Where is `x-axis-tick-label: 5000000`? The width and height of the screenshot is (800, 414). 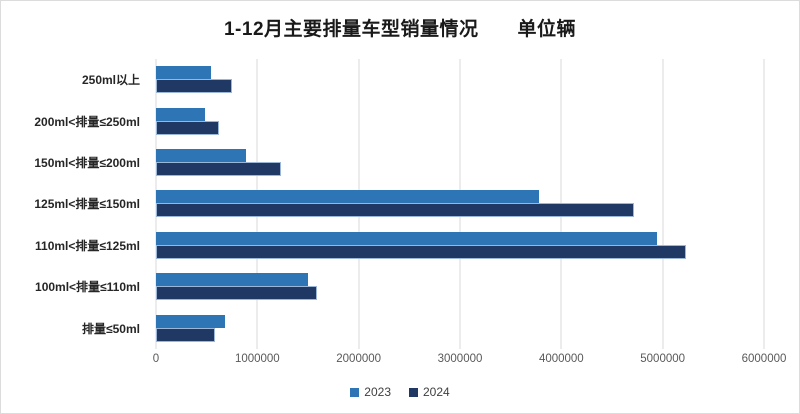 x-axis-tick-label: 5000000 is located at coordinates (663, 359).